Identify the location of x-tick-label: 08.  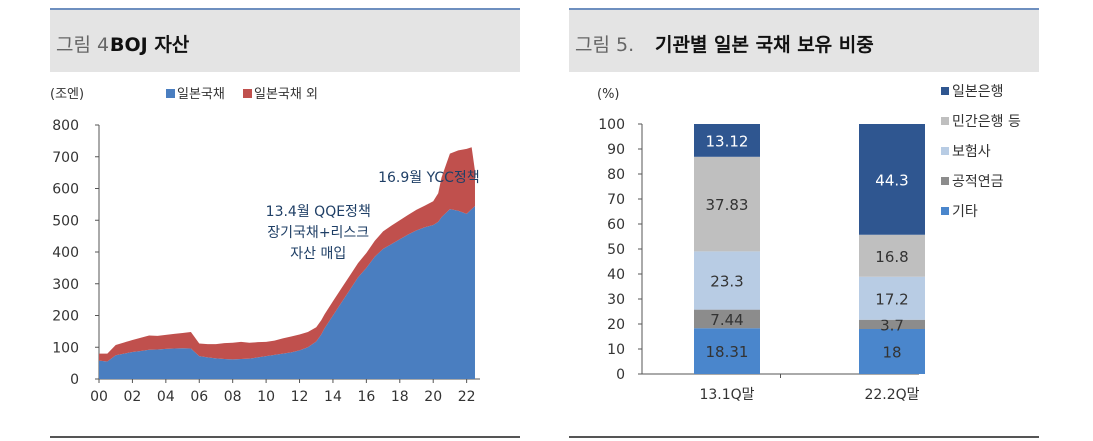
(233, 397).